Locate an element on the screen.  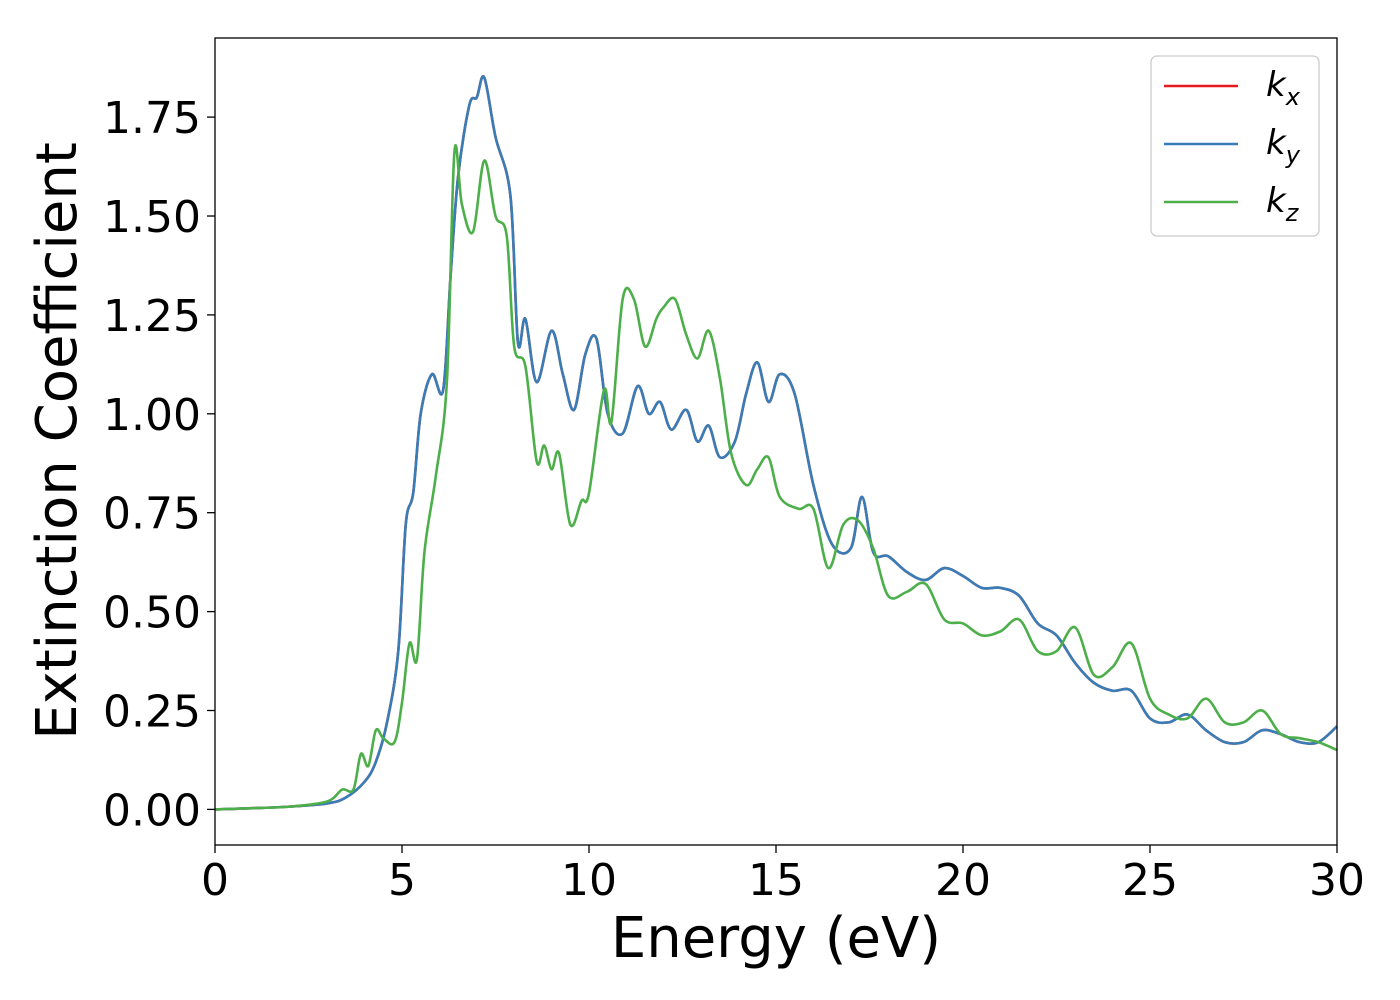
y-tick-label: 0.50 is located at coordinates (152, 613).